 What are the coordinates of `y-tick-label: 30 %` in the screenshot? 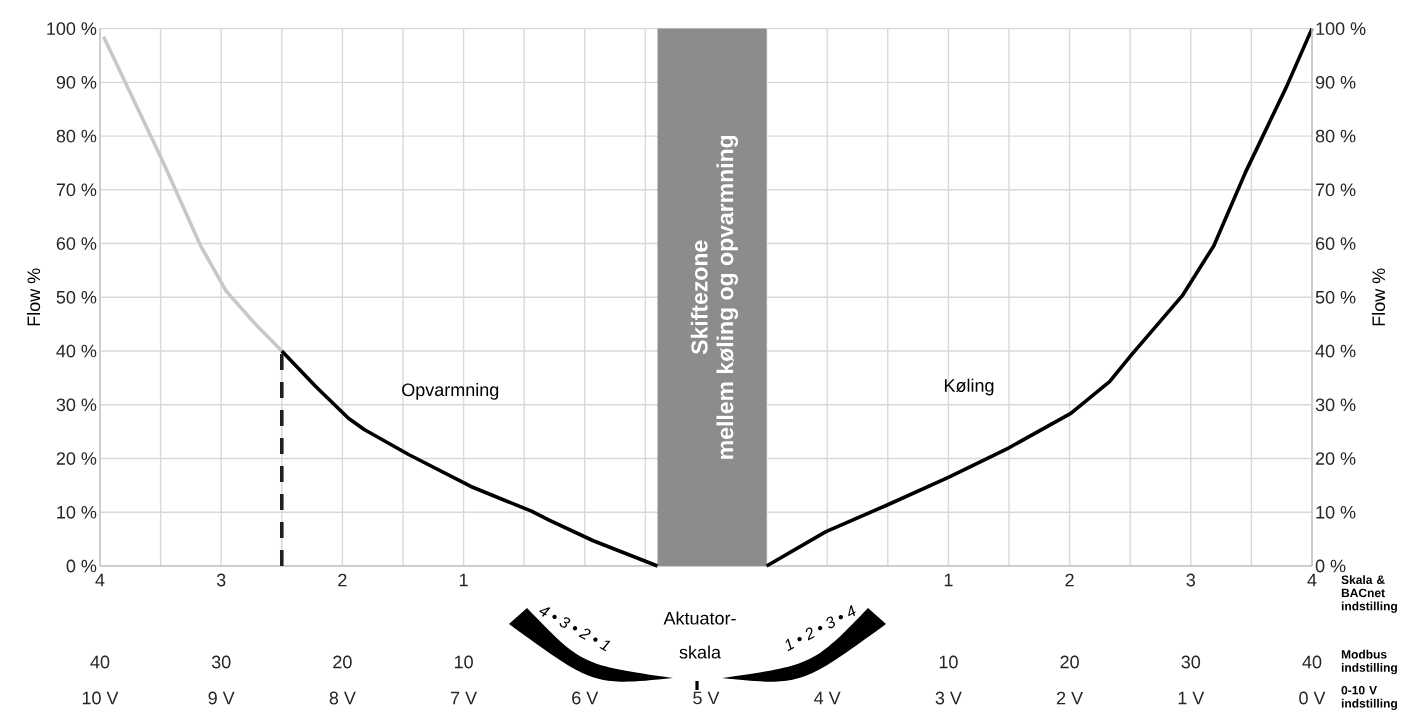 It's located at (76, 405).